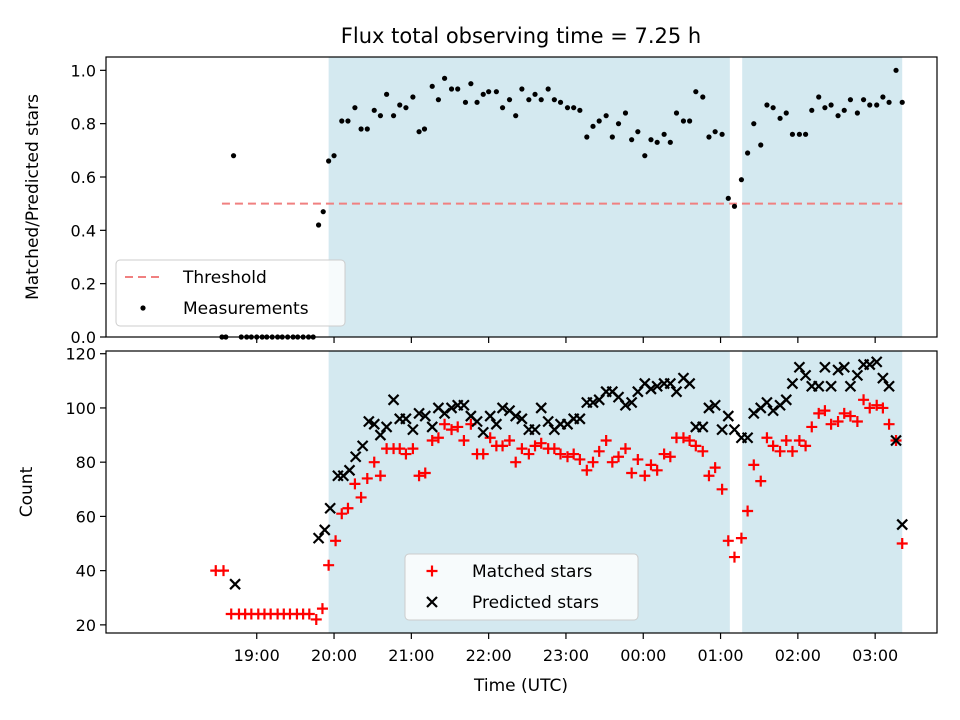 This screenshot has width=960, height=720. Describe the element at coordinates (33, 197) in the screenshot. I see `y-axis-label: Matched/Predicted stars` at that location.